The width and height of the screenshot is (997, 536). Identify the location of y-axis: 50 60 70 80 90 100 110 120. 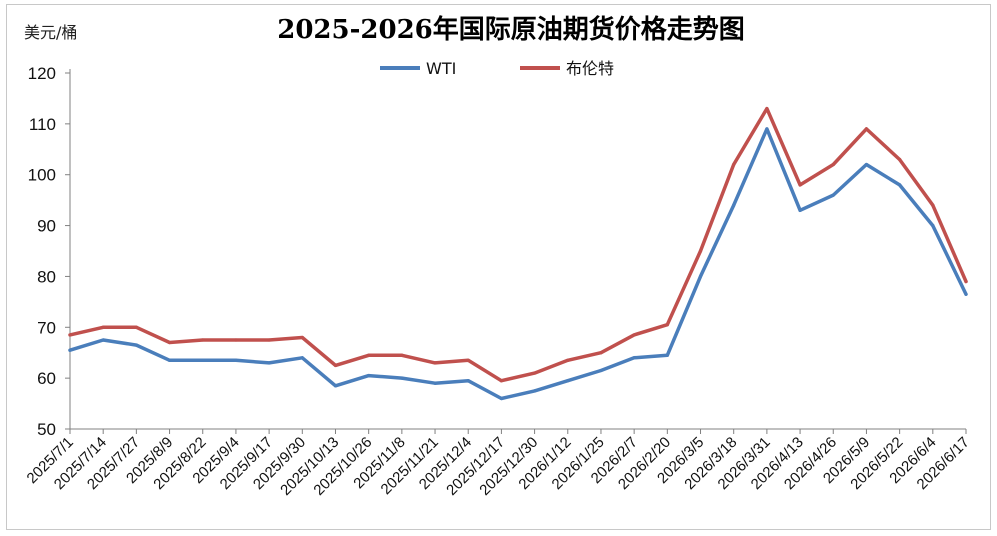
(49, 251).